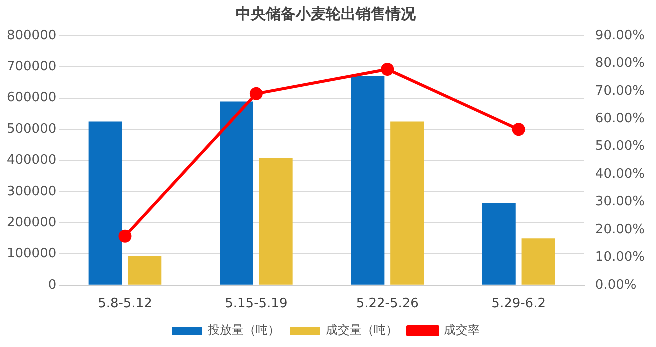 Image resolution: width=656 pixels, height=347 pixels. I want to click on y-tick-label: 700000, so click(31, 67).